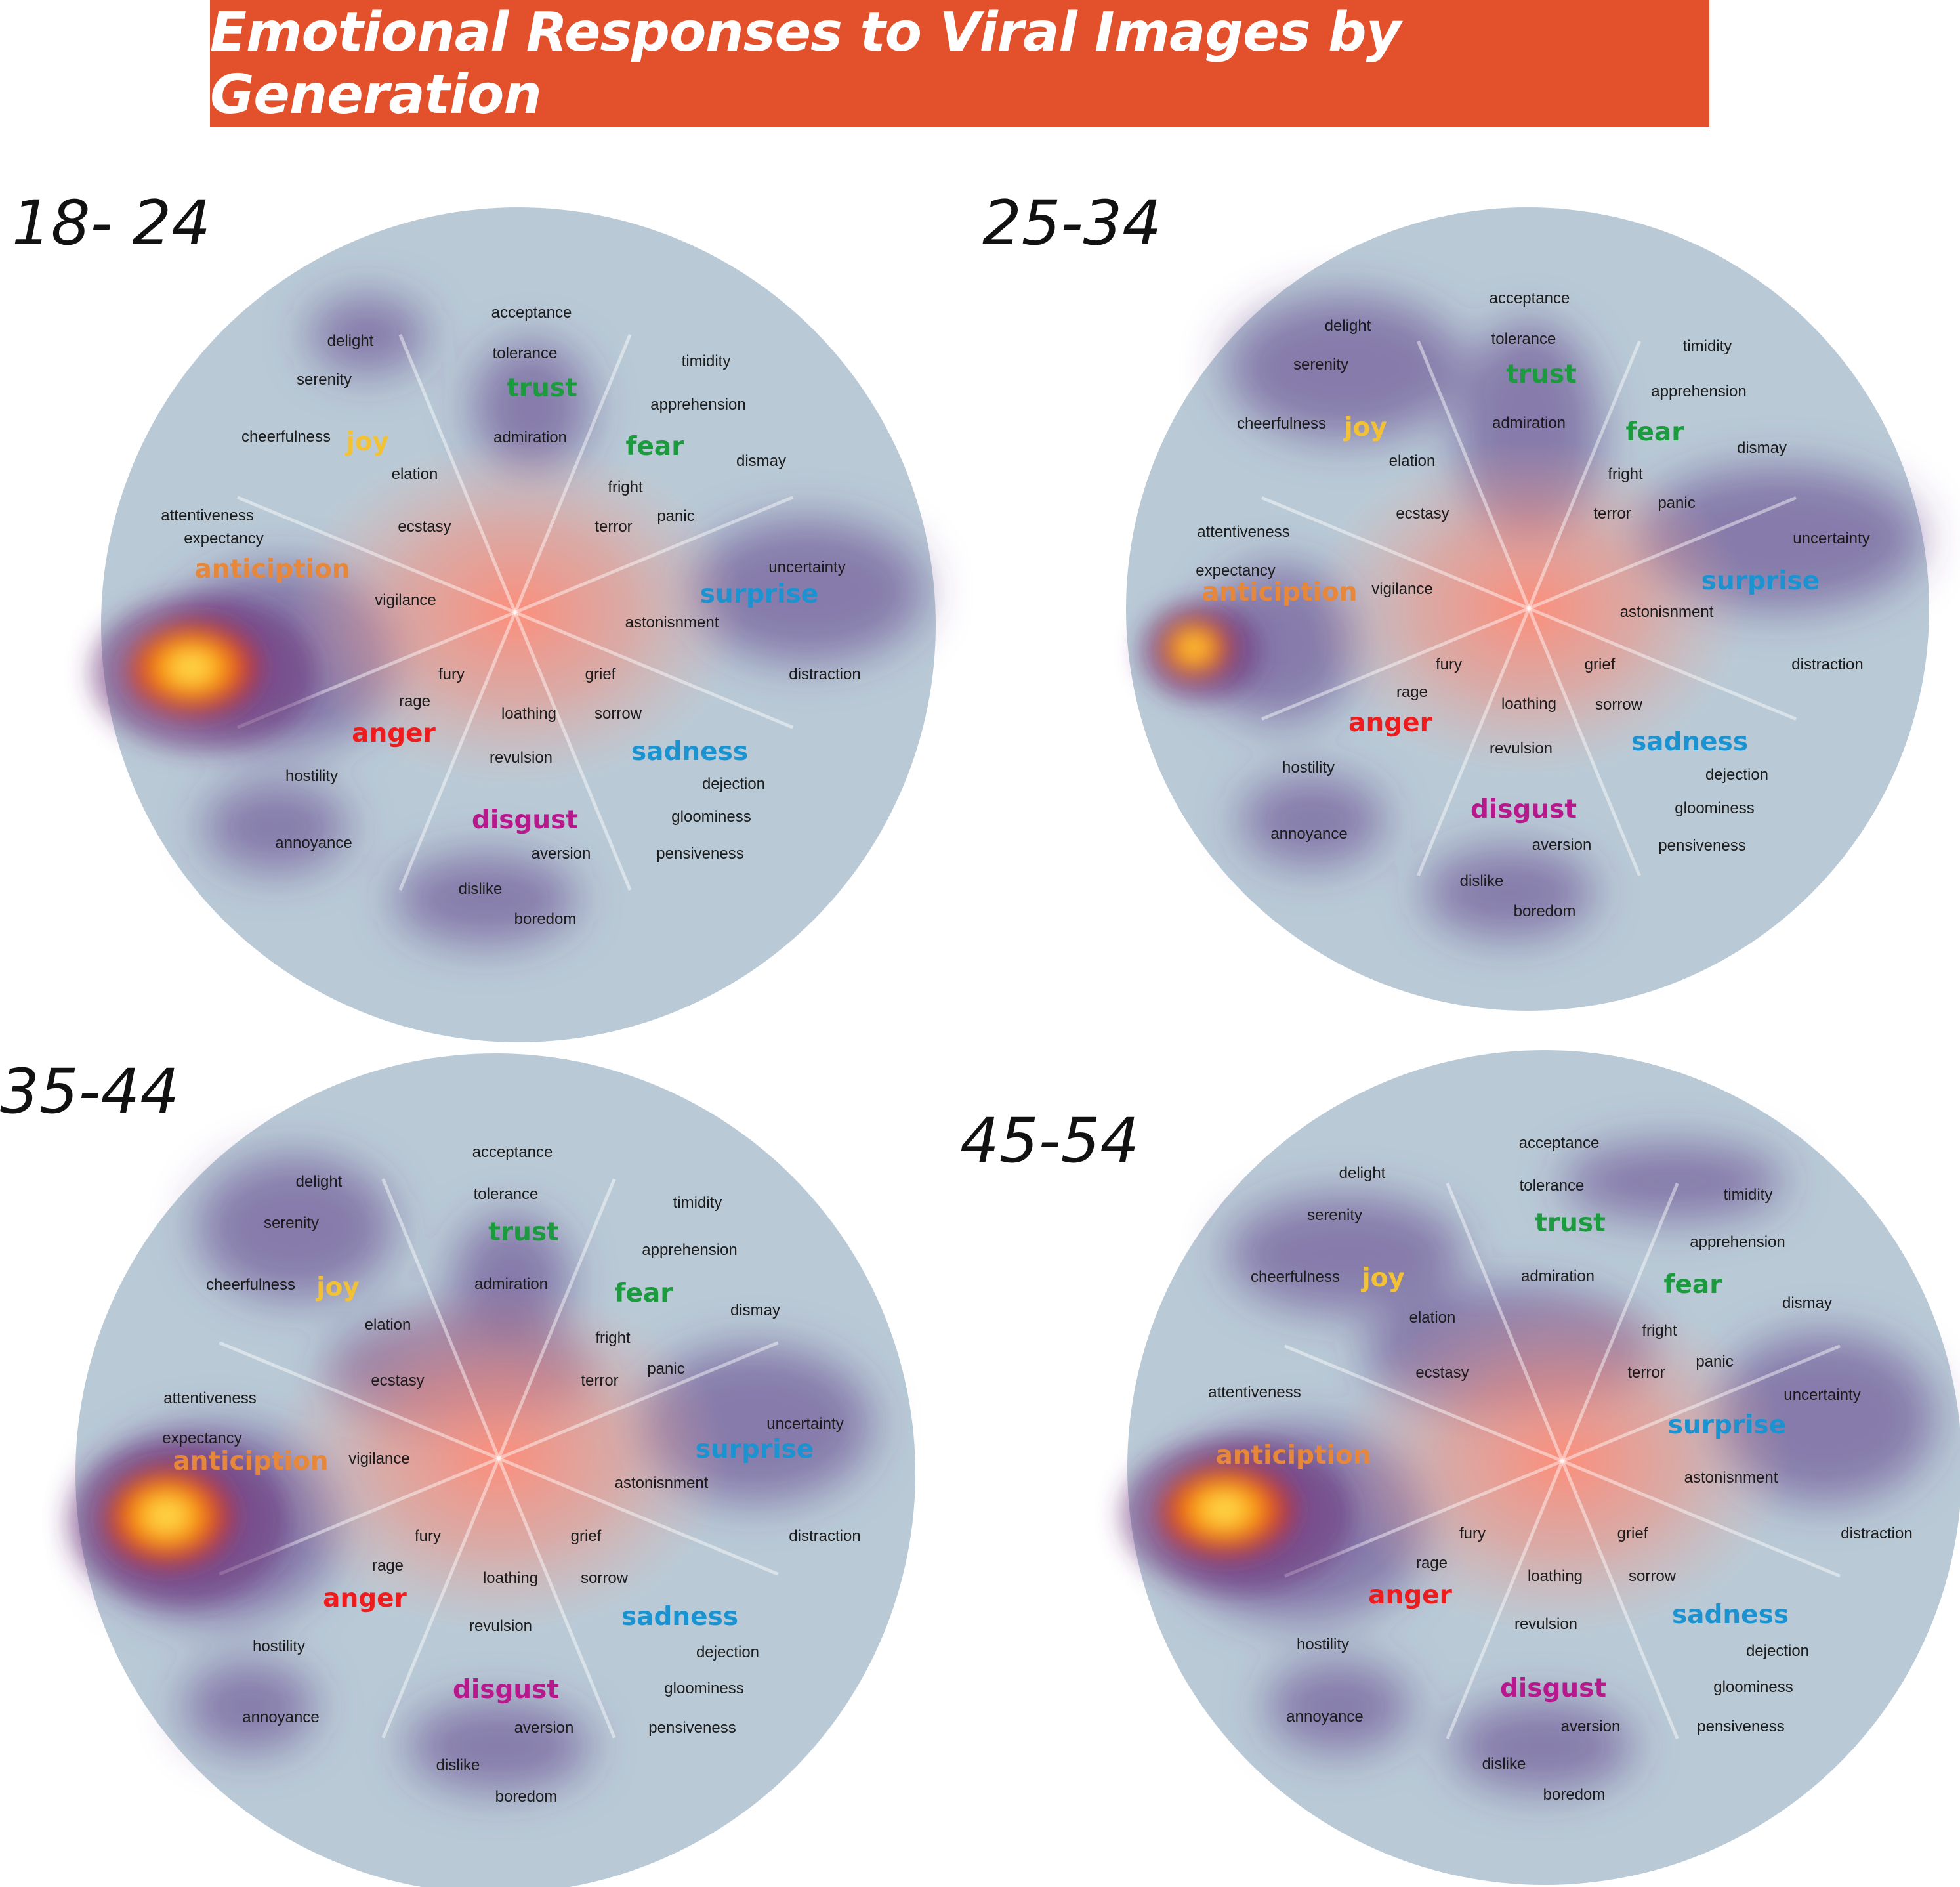 The height and width of the screenshot is (1887, 1960). I want to click on age-group-label: 25-34, so click(1071, 223).